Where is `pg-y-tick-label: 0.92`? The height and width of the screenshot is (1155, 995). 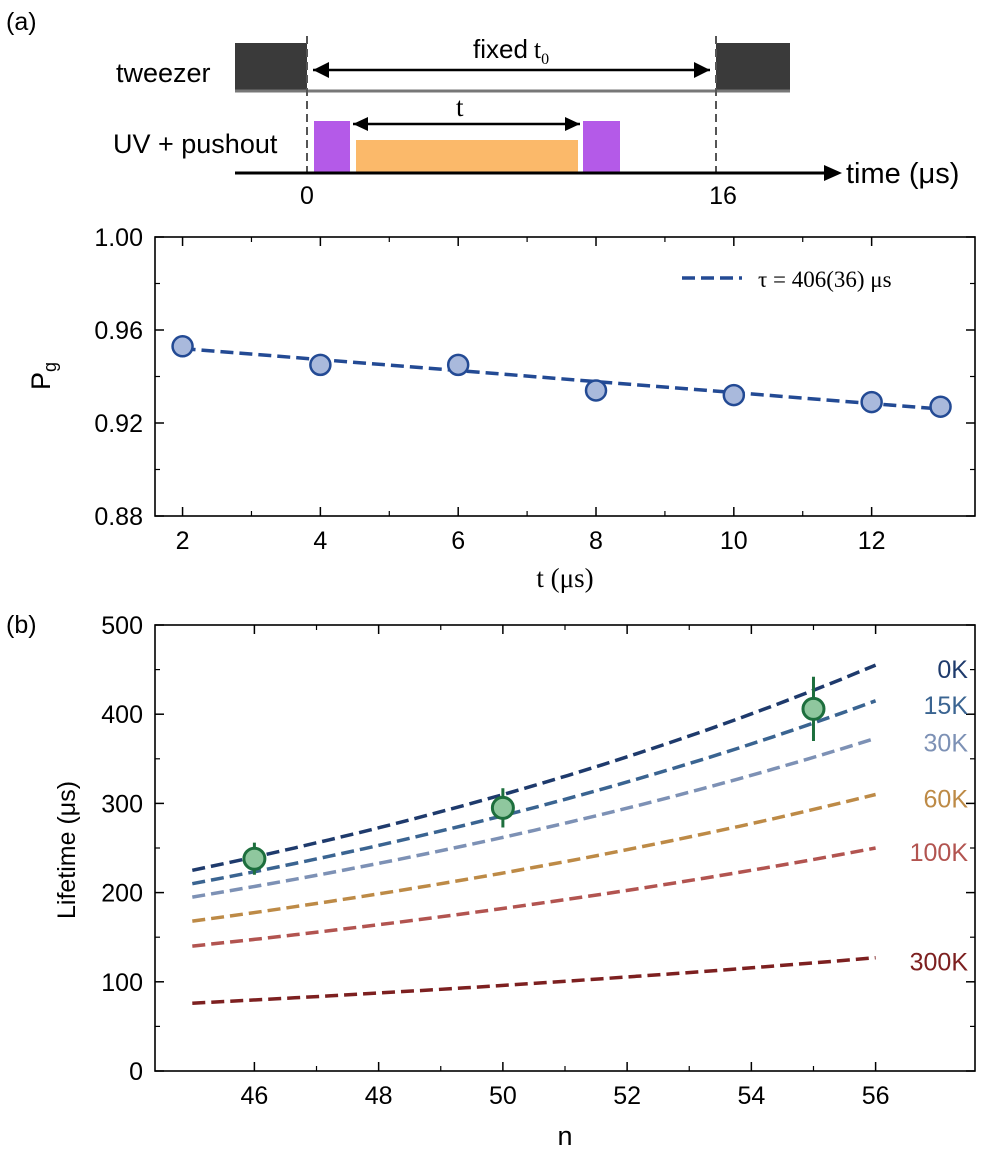
pg-y-tick-label: 0.92 is located at coordinates (118, 424).